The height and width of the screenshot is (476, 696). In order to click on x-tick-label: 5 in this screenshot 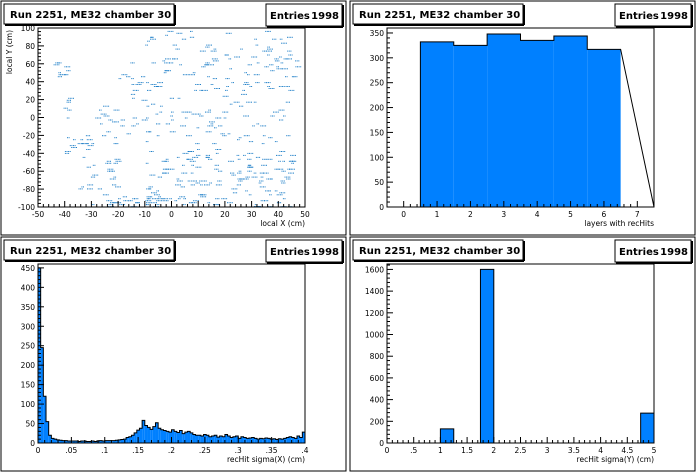, I will do `click(570, 214)`.